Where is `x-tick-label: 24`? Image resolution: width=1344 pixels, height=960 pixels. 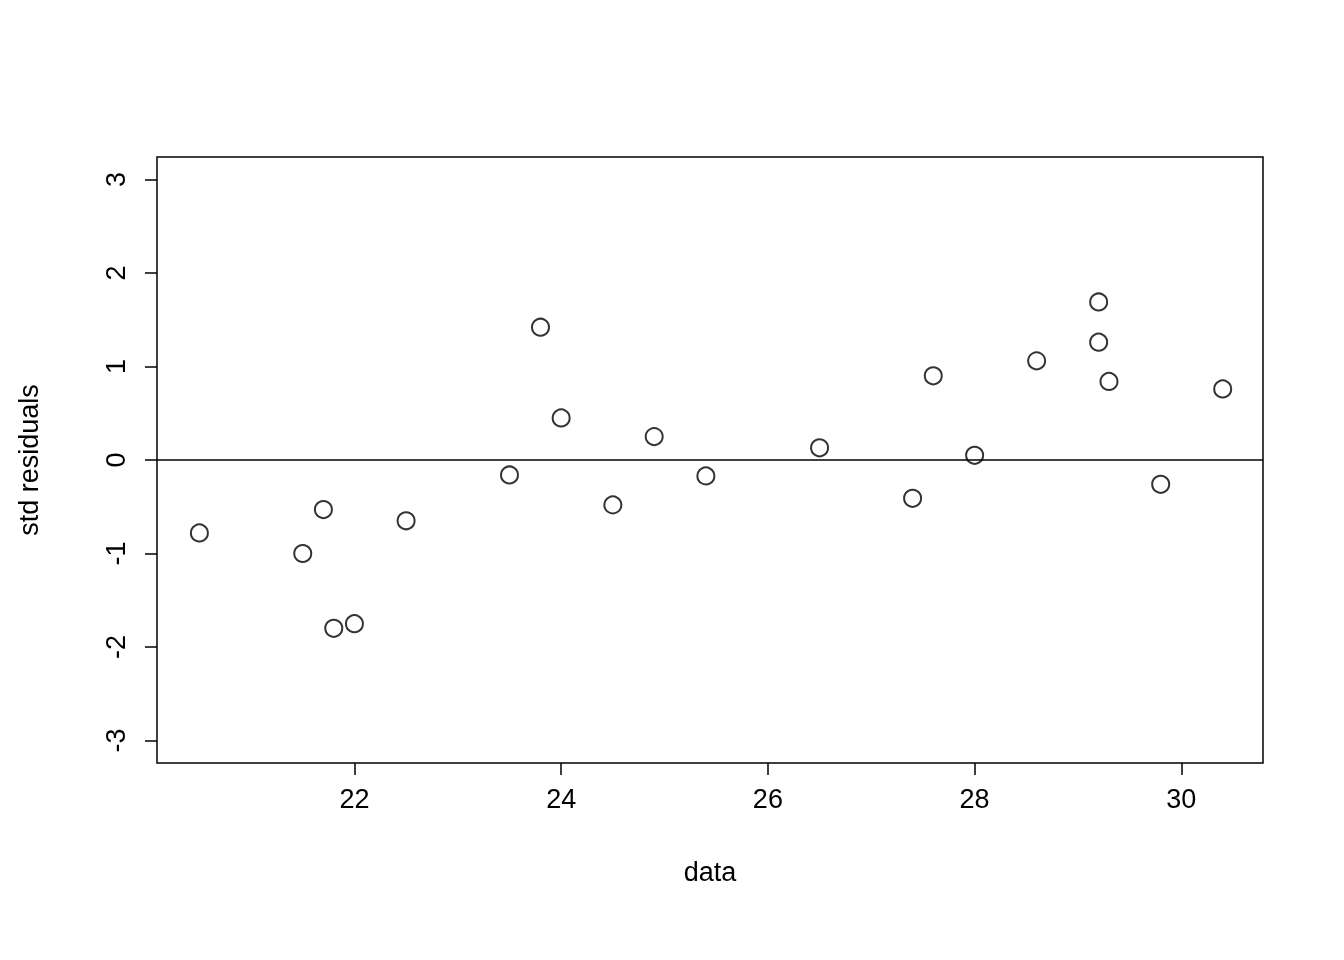
x-tick-label: 24 is located at coordinates (561, 798).